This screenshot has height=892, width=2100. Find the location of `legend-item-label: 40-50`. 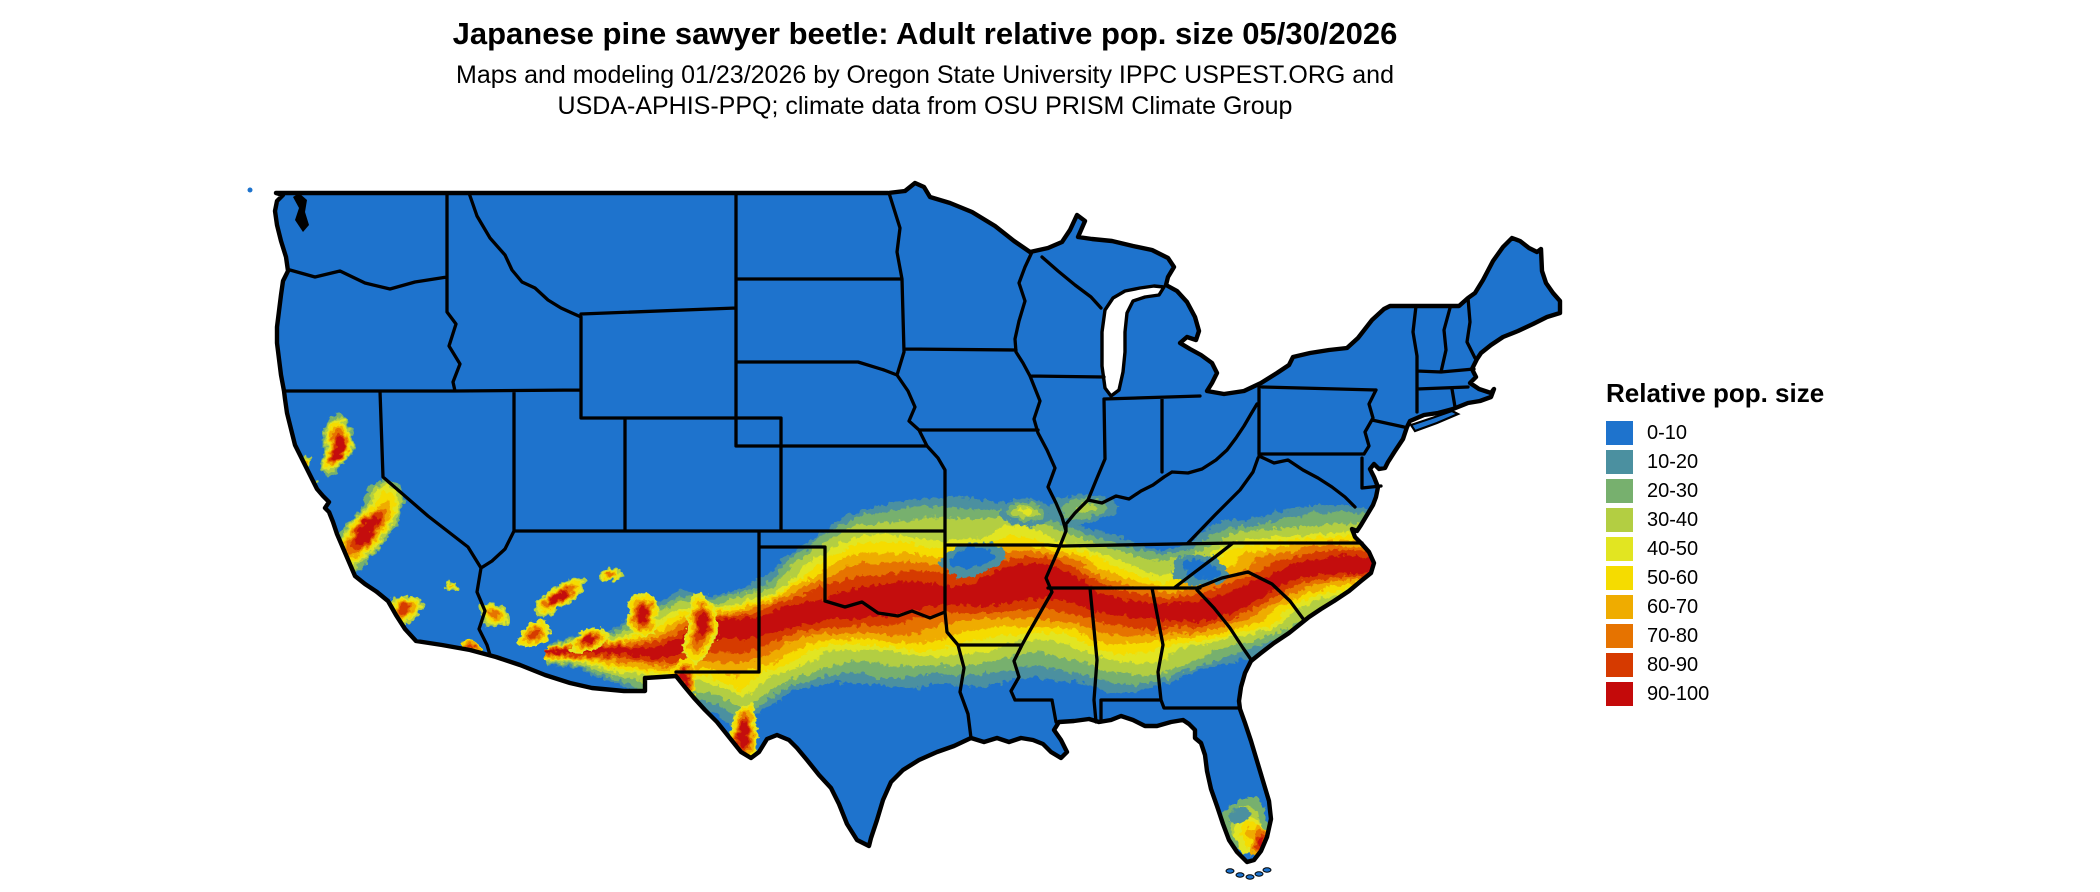

legend-item-label: 40-50 is located at coordinates (1673, 548).